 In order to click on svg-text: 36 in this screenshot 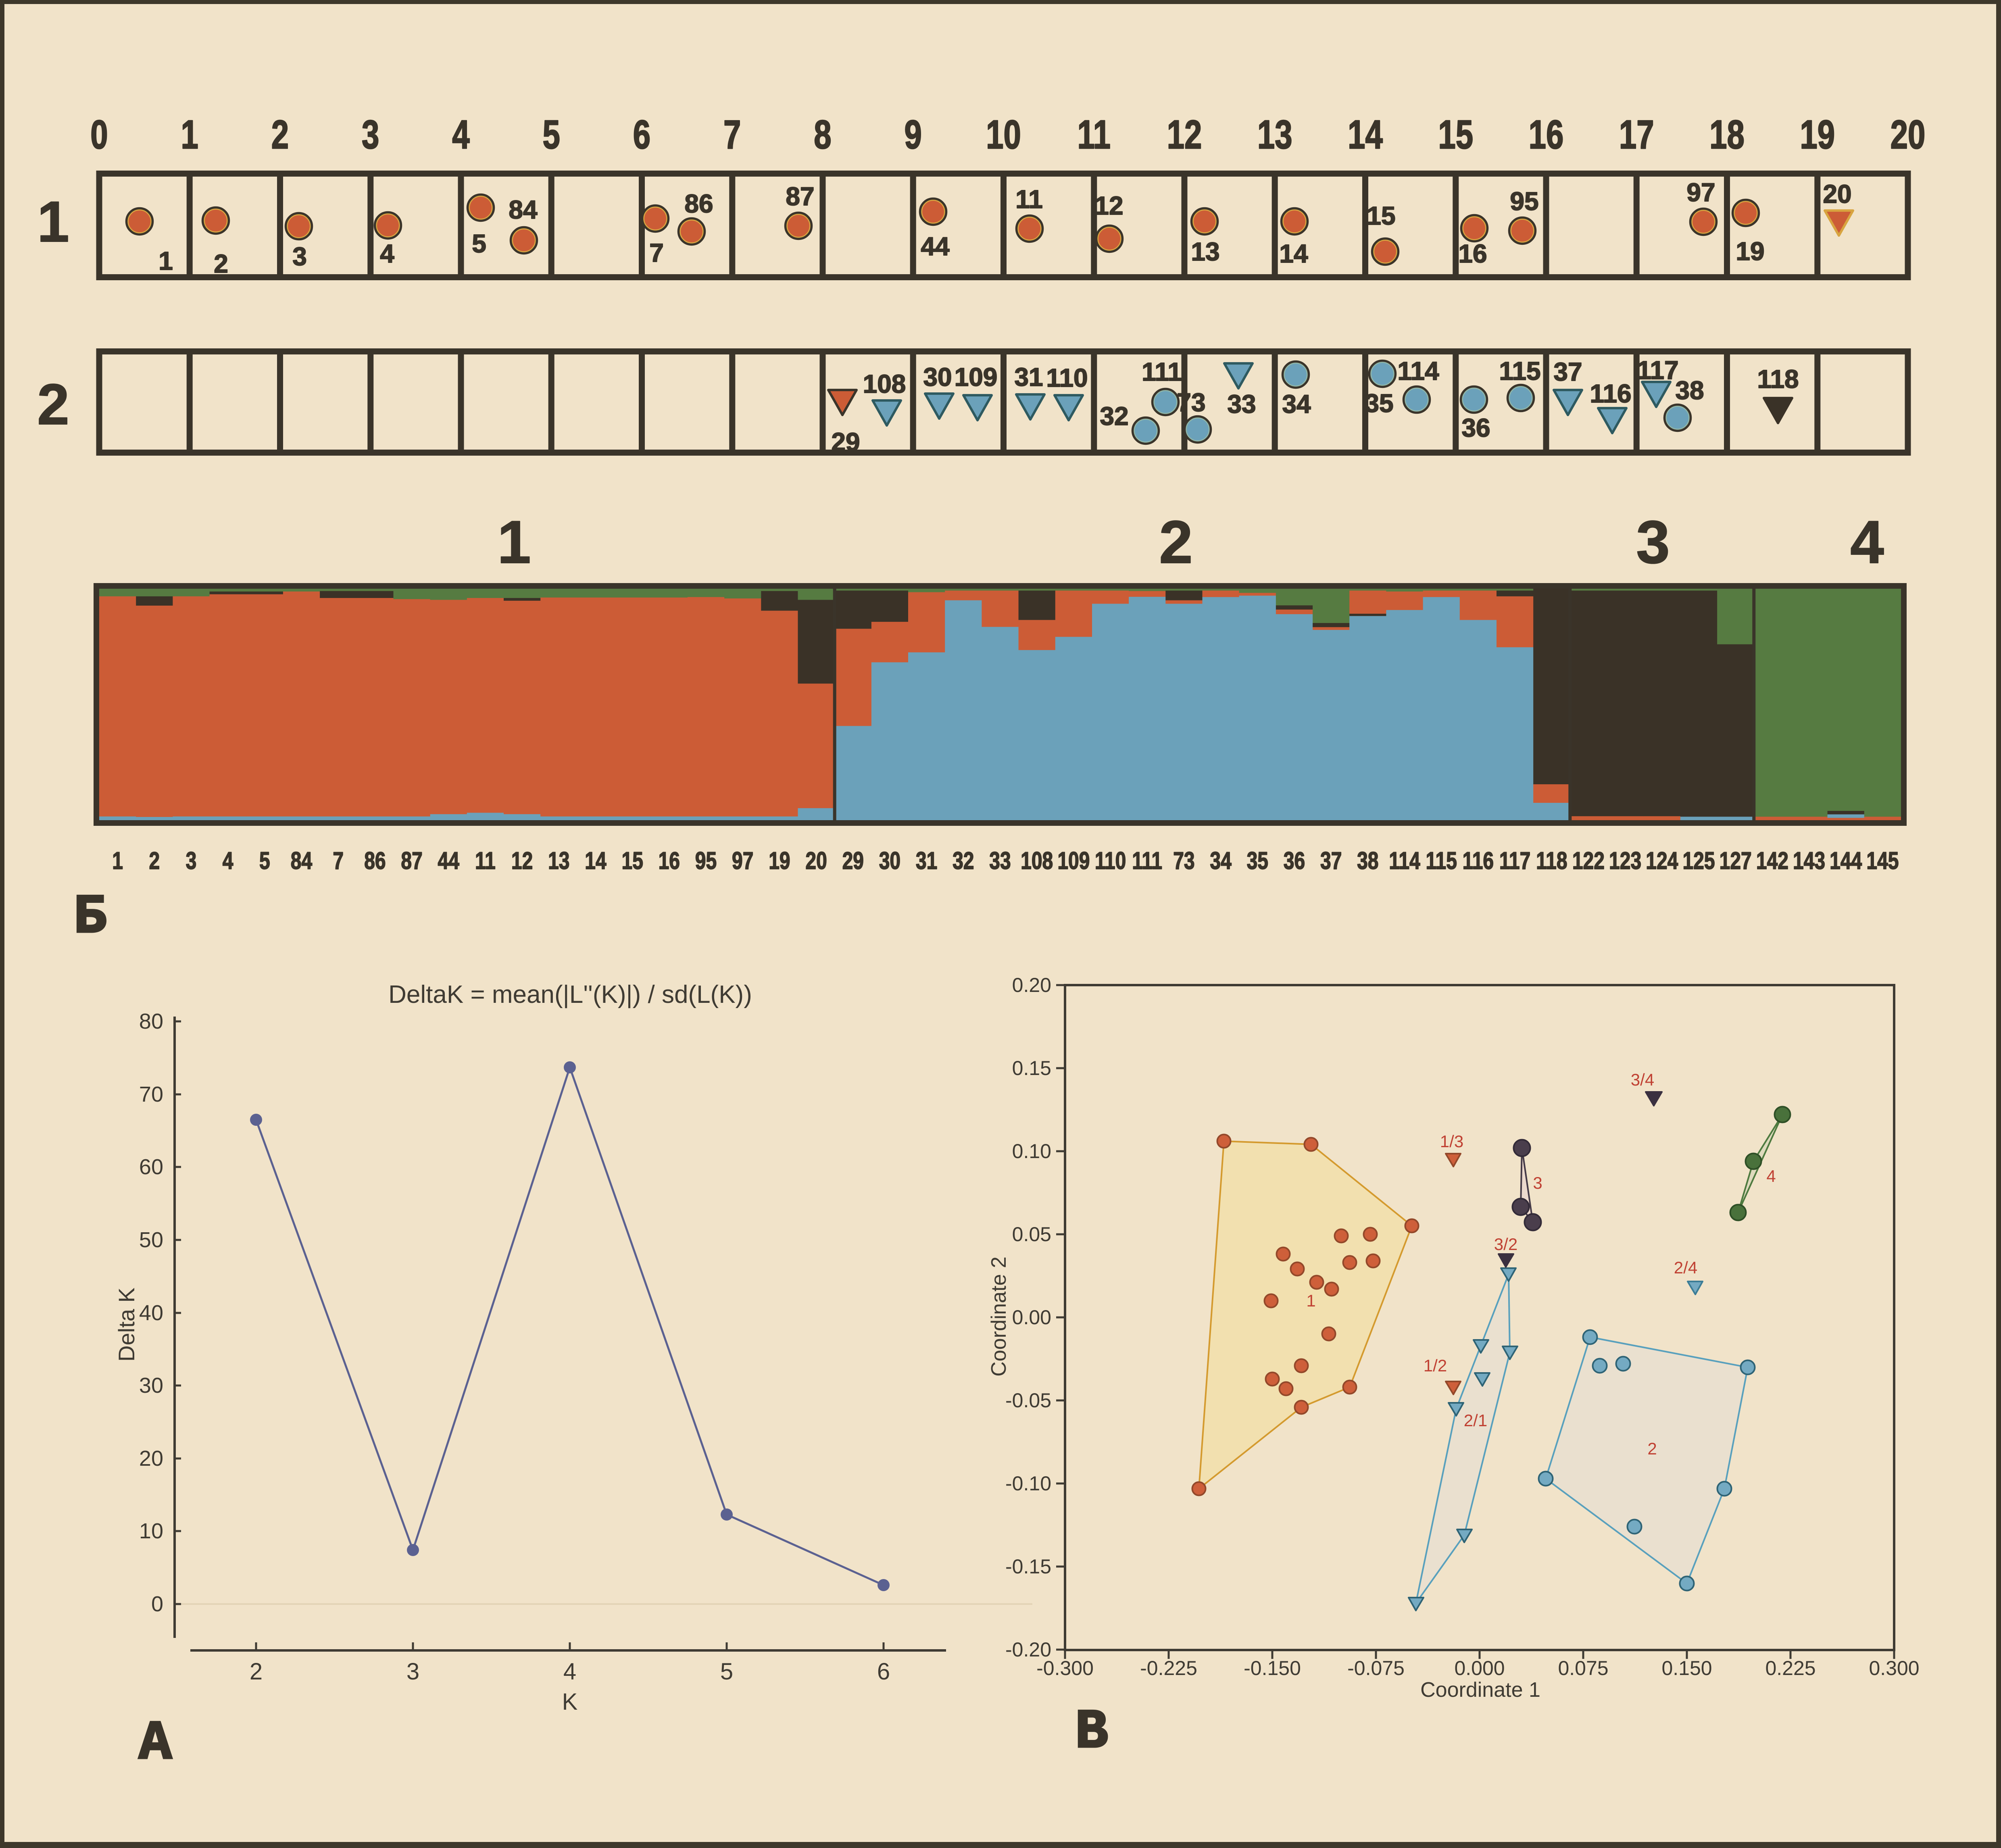, I will do `click(1475, 428)`.